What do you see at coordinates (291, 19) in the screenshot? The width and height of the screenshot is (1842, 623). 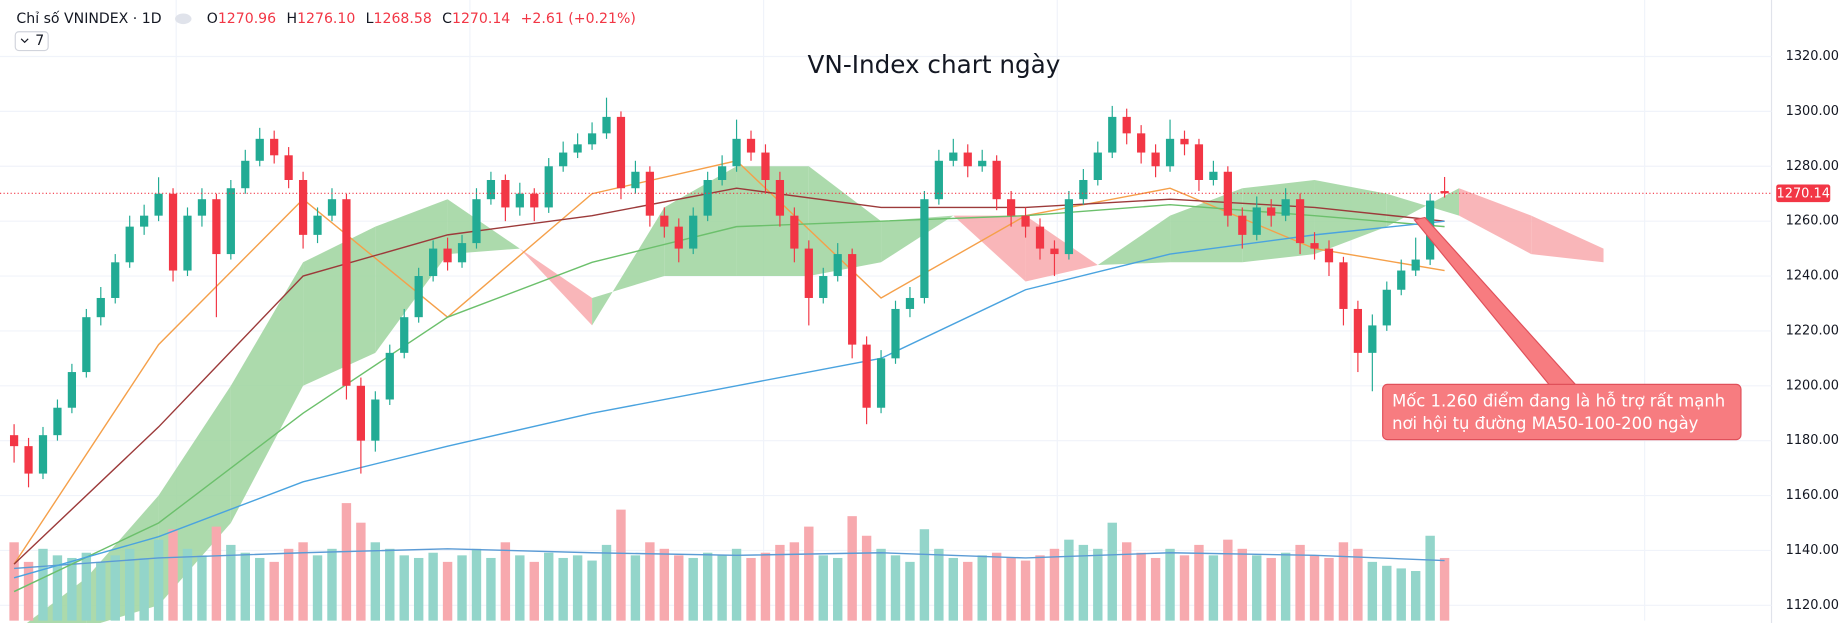 I see `legend-key: H` at bounding box center [291, 19].